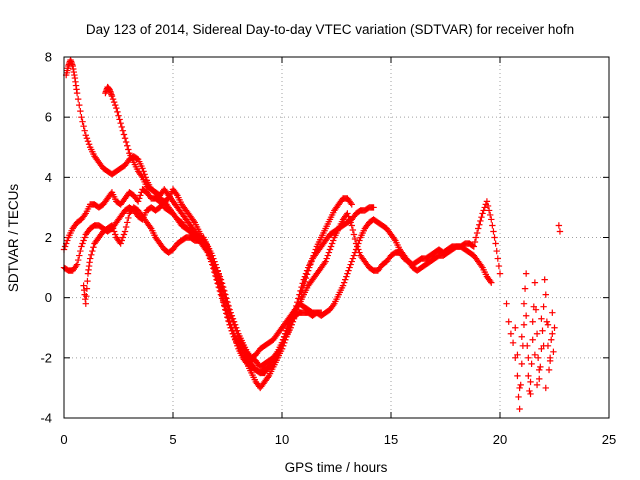  What do you see at coordinates (46, 418) in the screenshot?
I see `y-tick-label: -4` at bounding box center [46, 418].